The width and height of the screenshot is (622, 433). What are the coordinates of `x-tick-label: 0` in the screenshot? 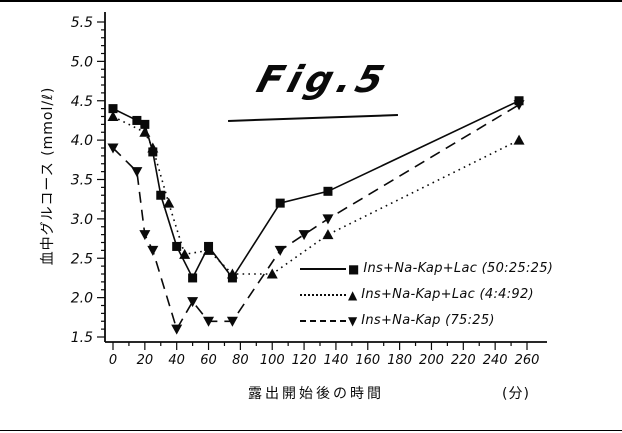 It's located at (113, 360).